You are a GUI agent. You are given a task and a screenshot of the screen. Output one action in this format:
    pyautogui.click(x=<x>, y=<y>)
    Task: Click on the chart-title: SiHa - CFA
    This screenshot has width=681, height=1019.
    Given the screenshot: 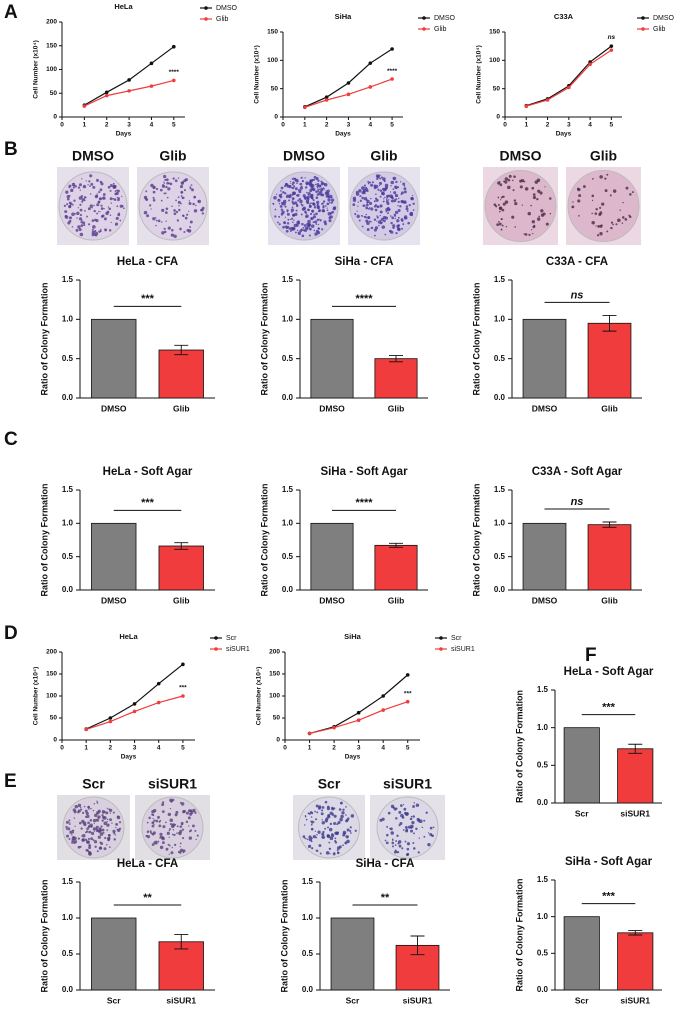 What is the action you would take?
    pyautogui.click(x=385, y=864)
    